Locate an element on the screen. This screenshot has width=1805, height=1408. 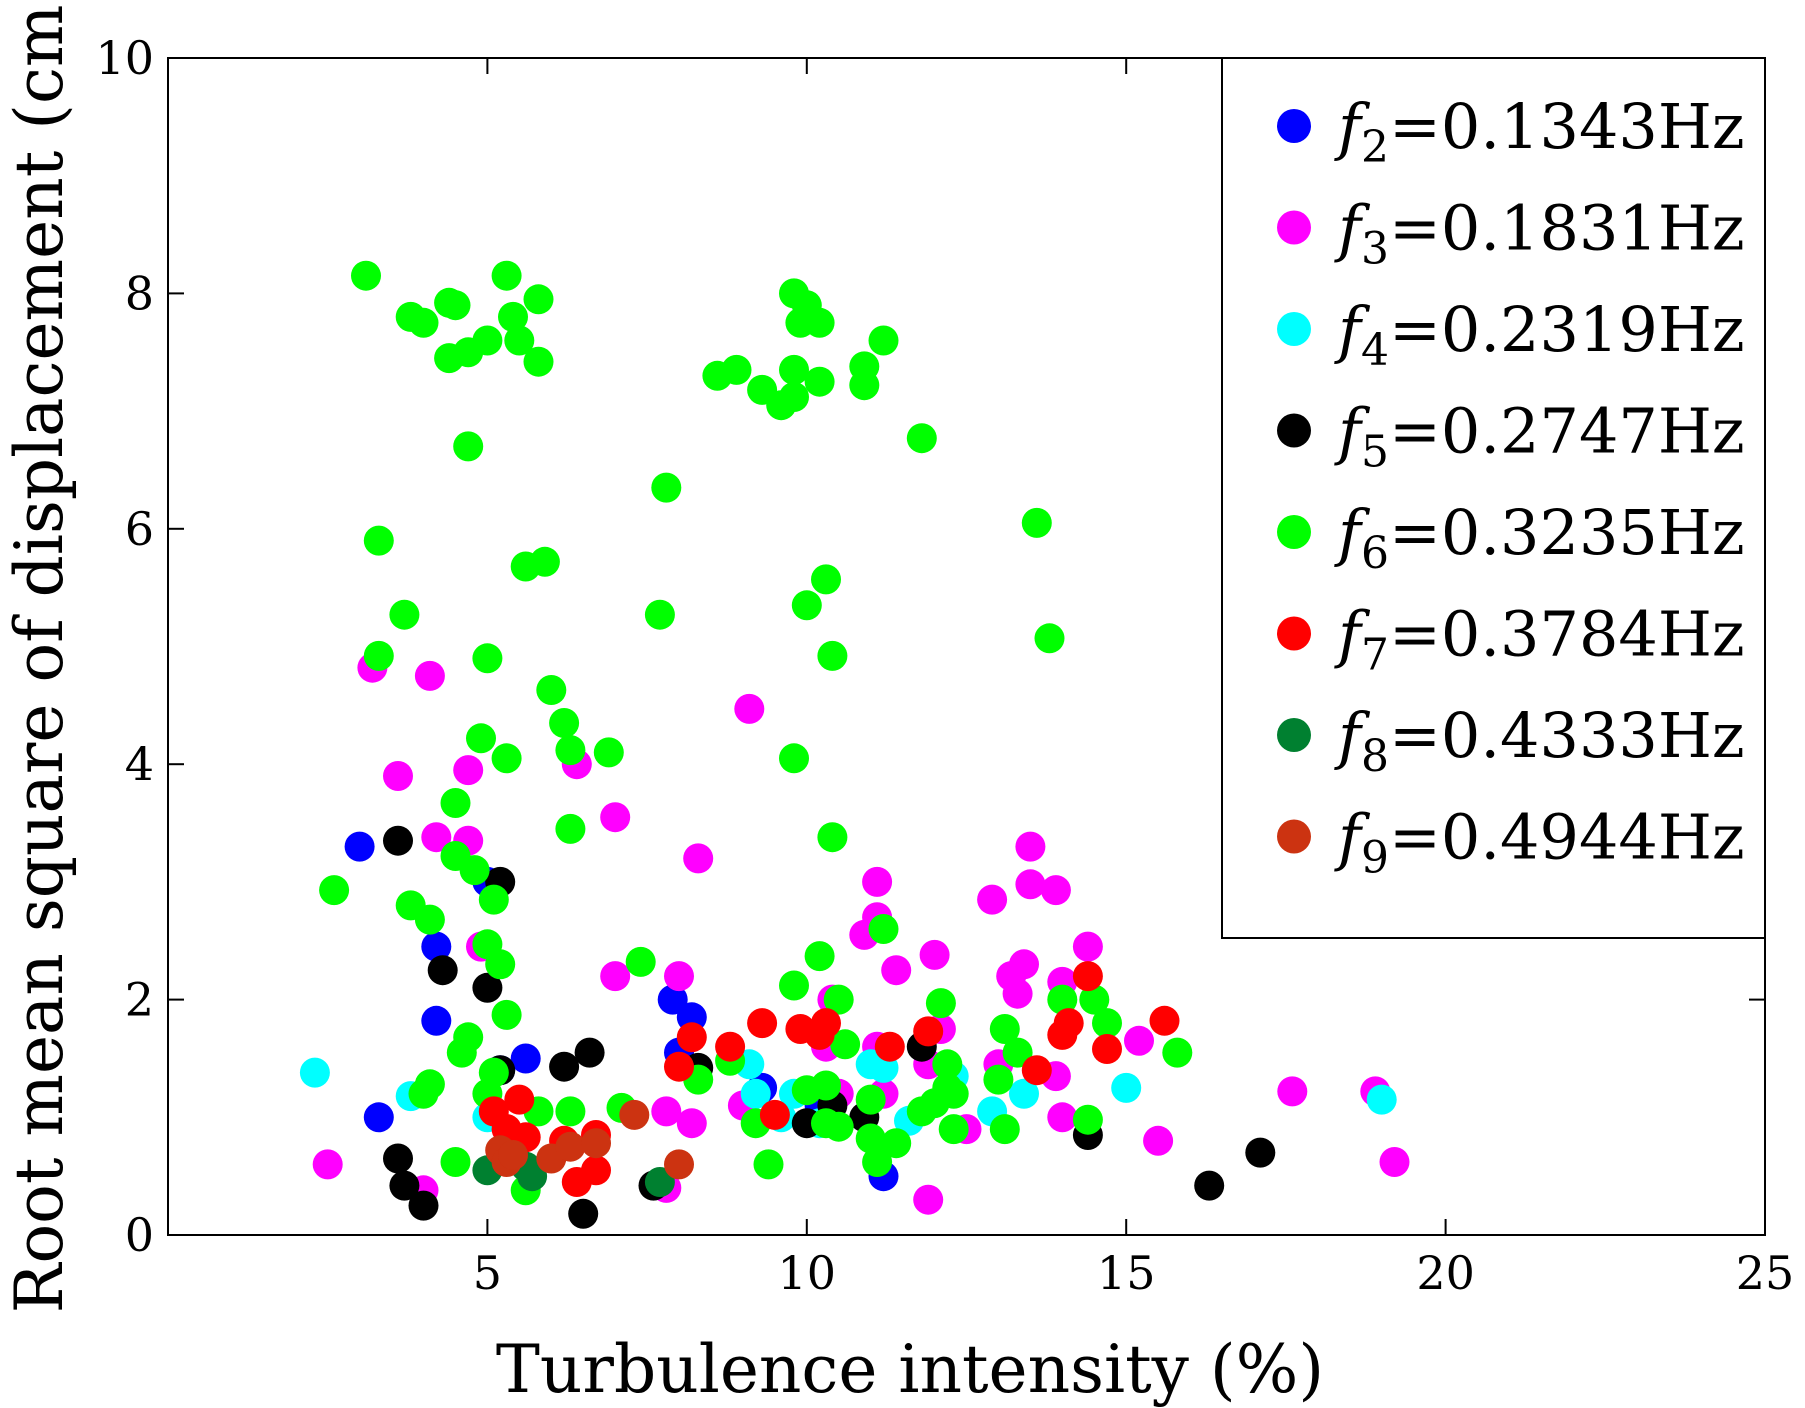
legend-item-f4: f4=0.2319Hz is located at coordinates (1511, 334).